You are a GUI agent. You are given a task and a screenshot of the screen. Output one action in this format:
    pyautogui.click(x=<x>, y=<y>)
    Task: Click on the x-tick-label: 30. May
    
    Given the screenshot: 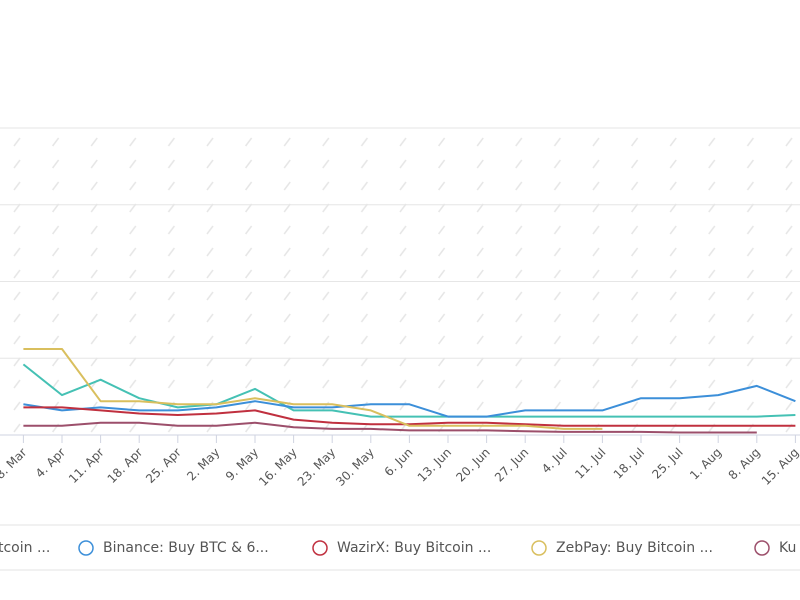 What is the action you would take?
    pyautogui.click(x=355, y=467)
    